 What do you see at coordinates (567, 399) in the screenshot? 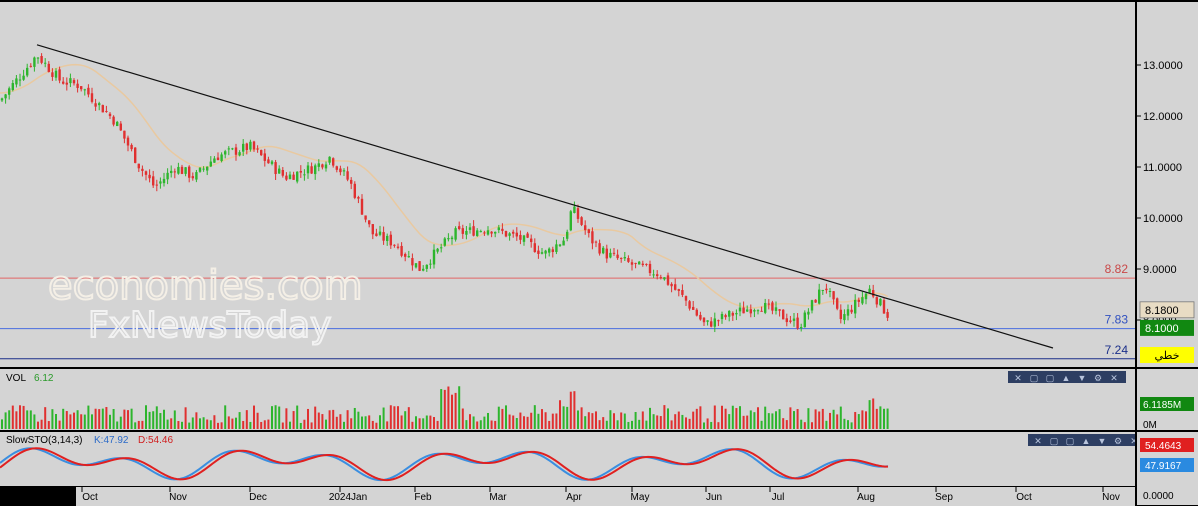
I see `volume-pane: VOL 6.12 ✕ ▢ ▢ ▲ ▼ ⚙ ✕` at bounding box center [567, 399].